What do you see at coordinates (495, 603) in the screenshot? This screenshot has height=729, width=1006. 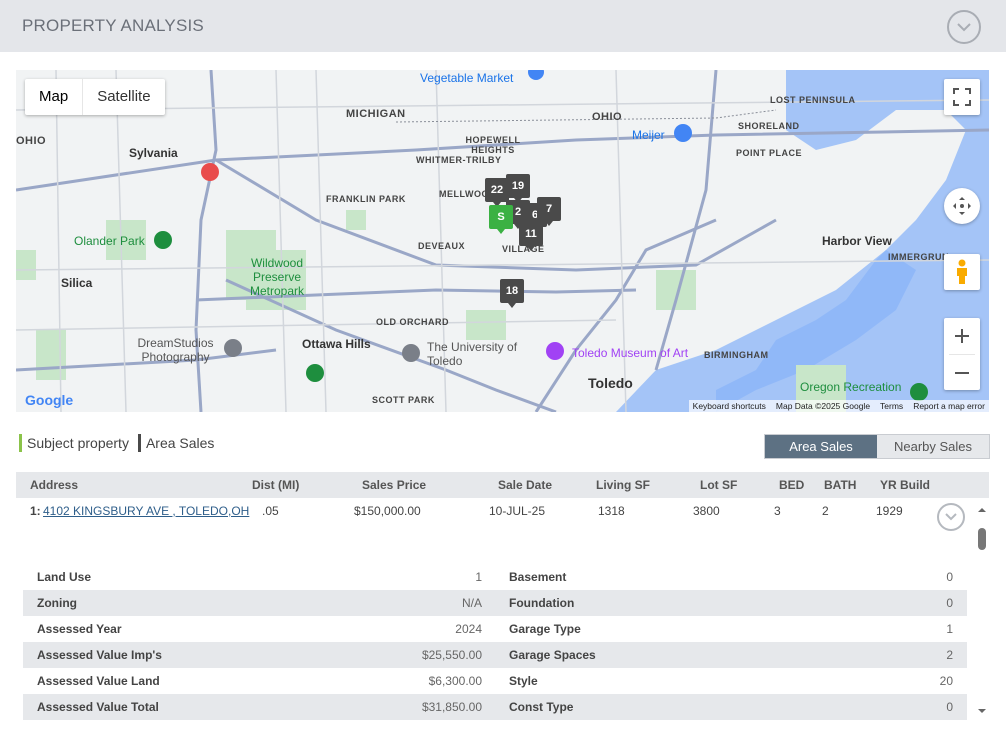 I see `detail-row: Zoning N/A Foundation 0` at bounding box center [495, 603].